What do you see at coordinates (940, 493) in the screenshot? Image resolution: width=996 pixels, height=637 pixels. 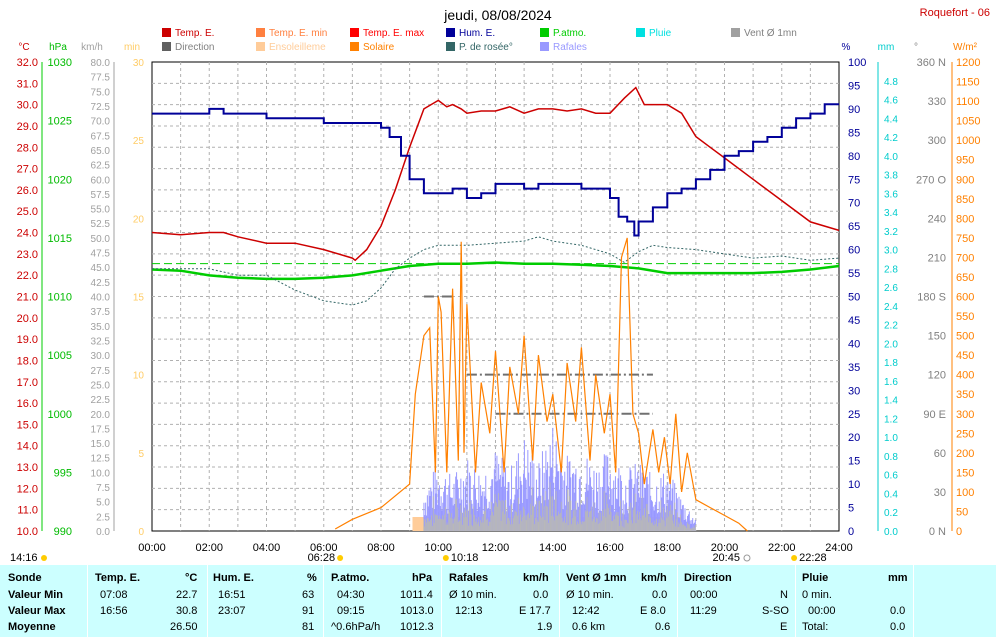 I see `direction-tick-label: 30` at bounding box center [940, 493].